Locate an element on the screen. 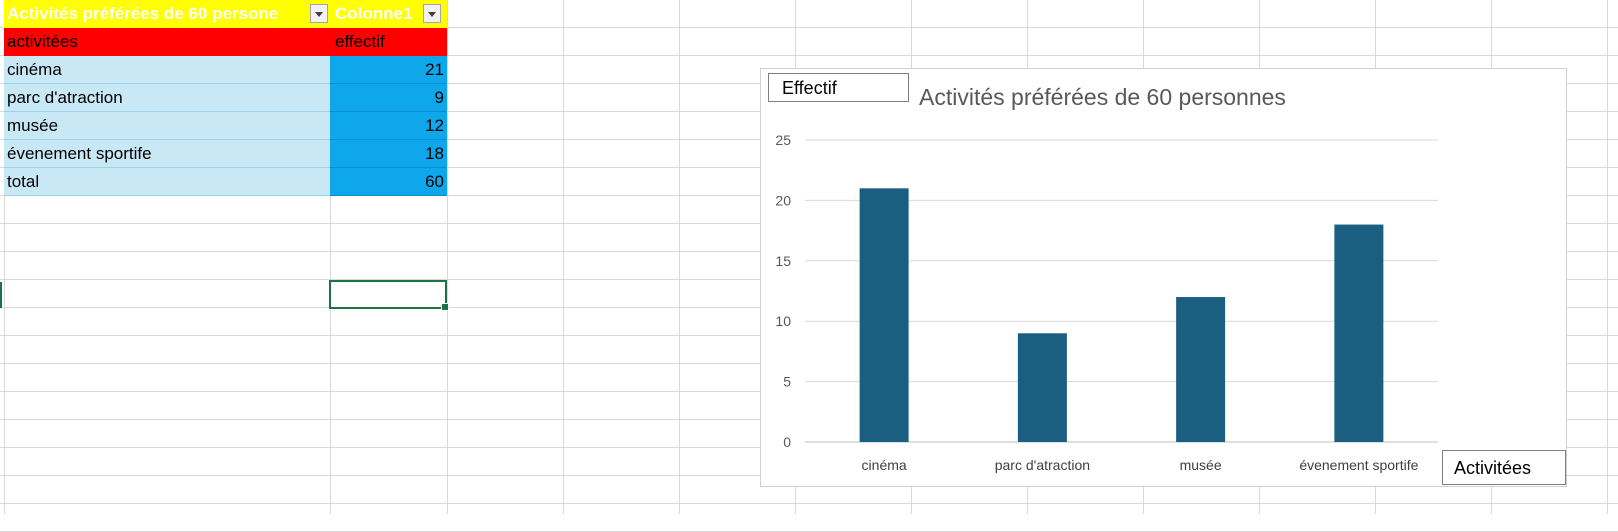  table-row-label: parc d'atraction is located at coordinates (167, 98).